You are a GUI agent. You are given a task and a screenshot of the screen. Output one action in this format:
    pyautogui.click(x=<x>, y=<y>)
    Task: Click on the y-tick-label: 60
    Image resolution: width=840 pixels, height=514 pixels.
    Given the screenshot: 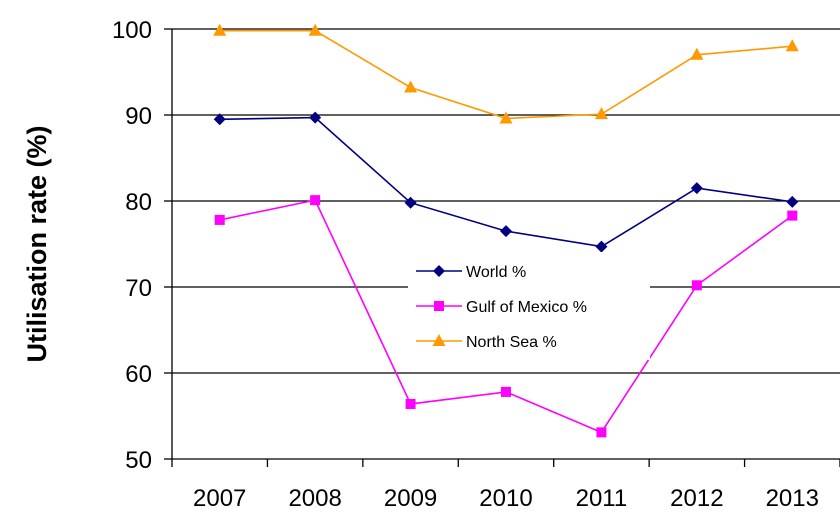 What is the action you would take?
    pyautogui.click(x=138, y=374)
    